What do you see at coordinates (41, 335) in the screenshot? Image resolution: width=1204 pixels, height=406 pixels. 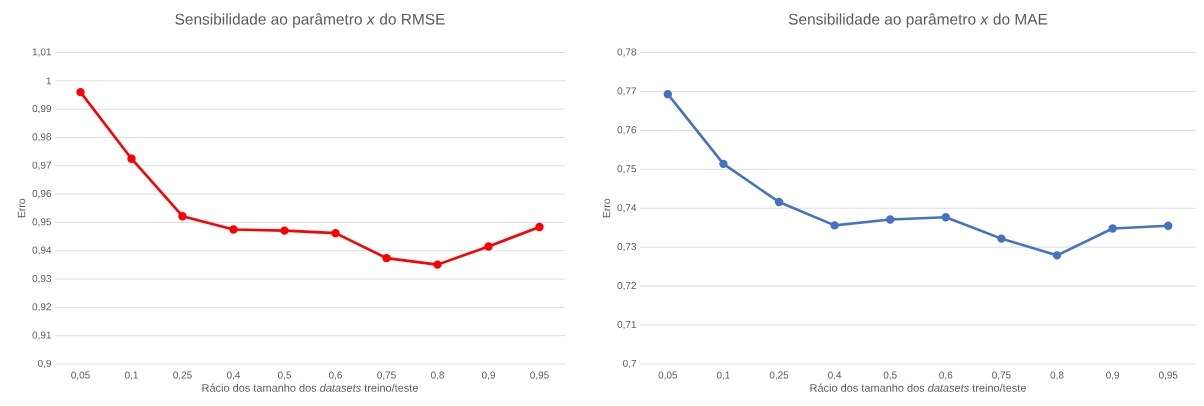 I see `y-tick-label: 0,91` at bounding box center [41, 335].